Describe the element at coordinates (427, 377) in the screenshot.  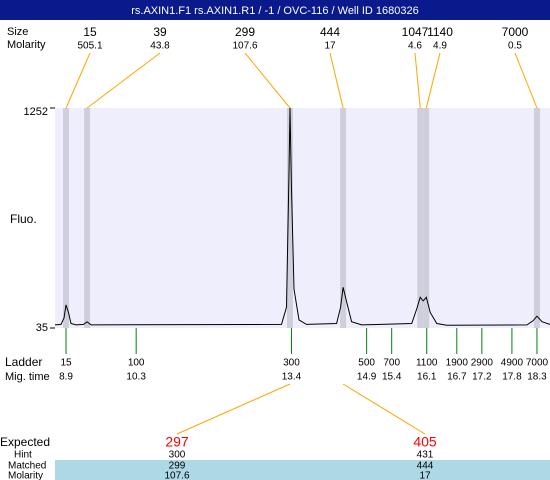
I see `ladder-time: 16.1` at that location.